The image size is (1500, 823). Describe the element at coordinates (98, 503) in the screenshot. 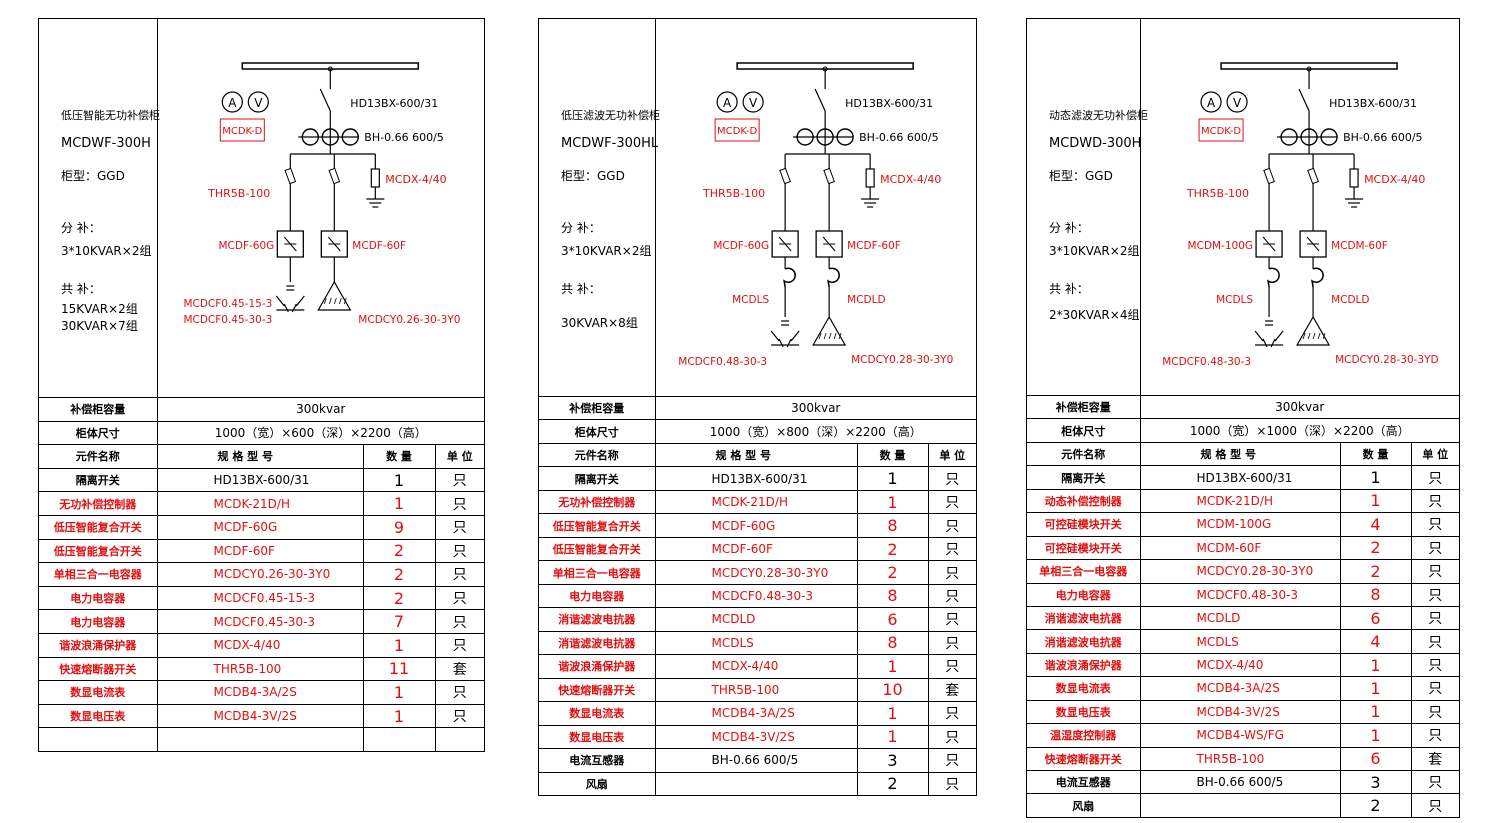

I see `component-name: 无功补偿控制器` at that location.